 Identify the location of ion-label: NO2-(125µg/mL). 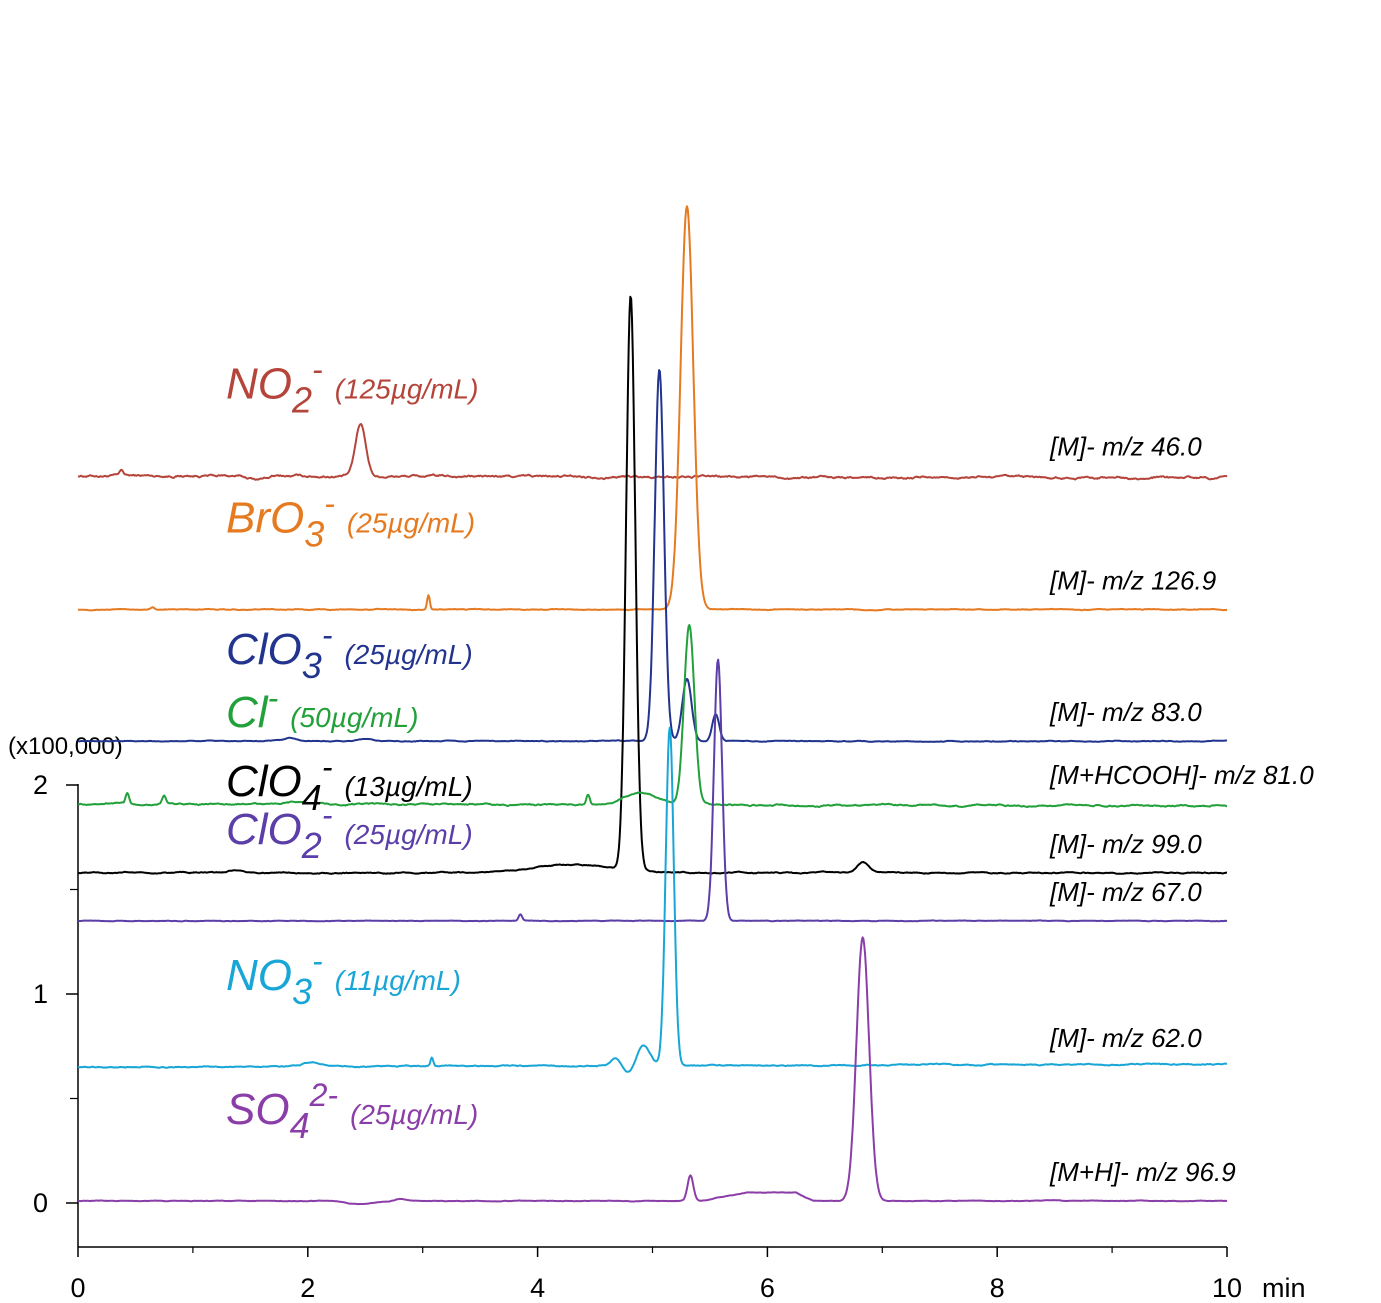
(352, 386).